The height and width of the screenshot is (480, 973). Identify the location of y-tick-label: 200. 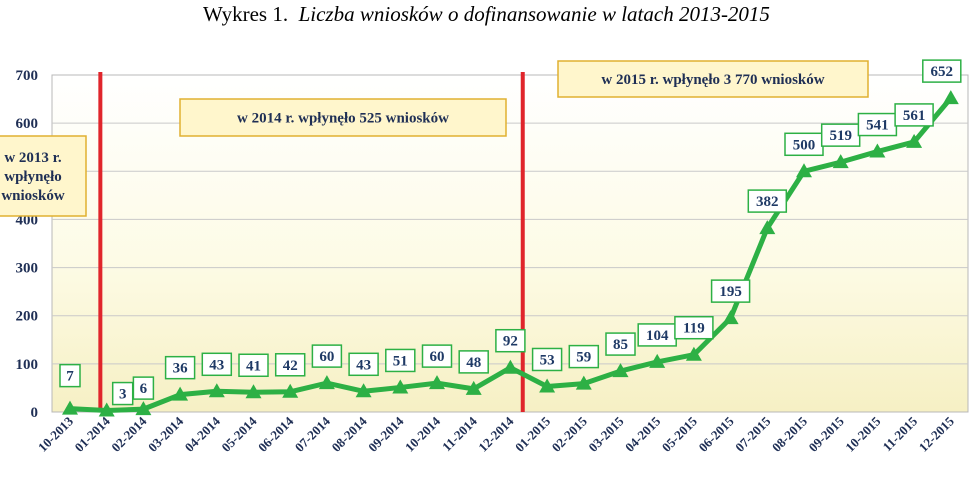
(27, 317).